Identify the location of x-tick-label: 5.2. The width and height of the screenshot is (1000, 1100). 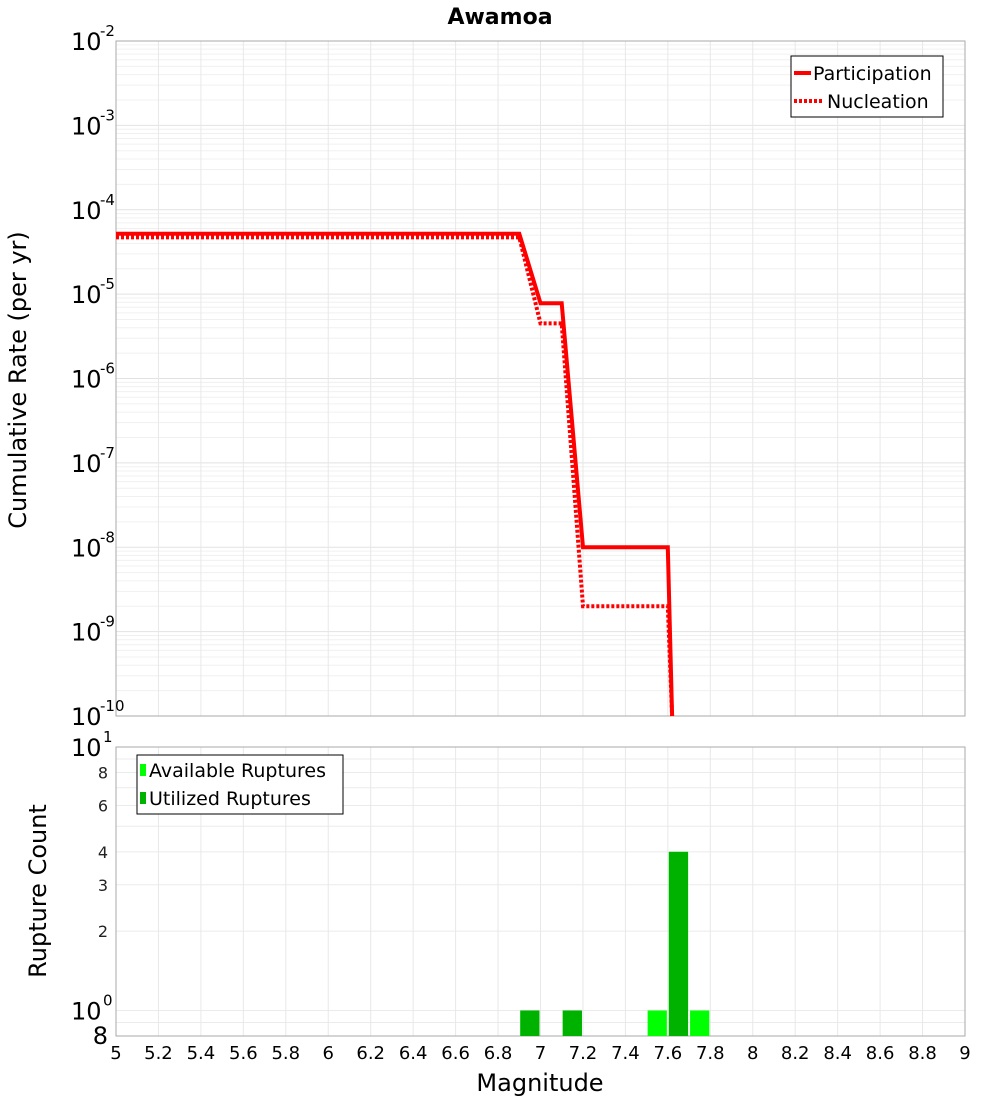
(158, 1053).